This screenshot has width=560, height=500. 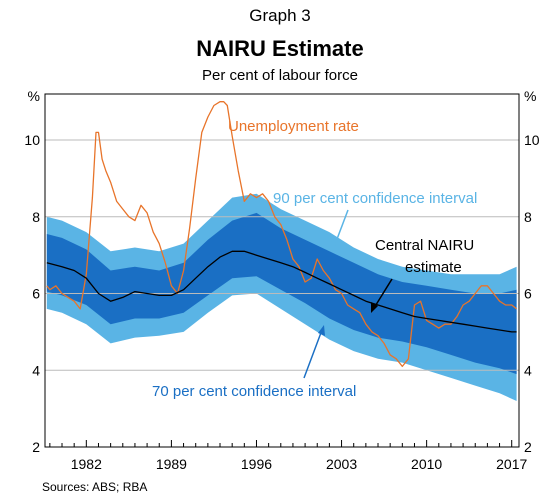 I want to click on y-tick-left-2: 2, so click(x=36, y=447).